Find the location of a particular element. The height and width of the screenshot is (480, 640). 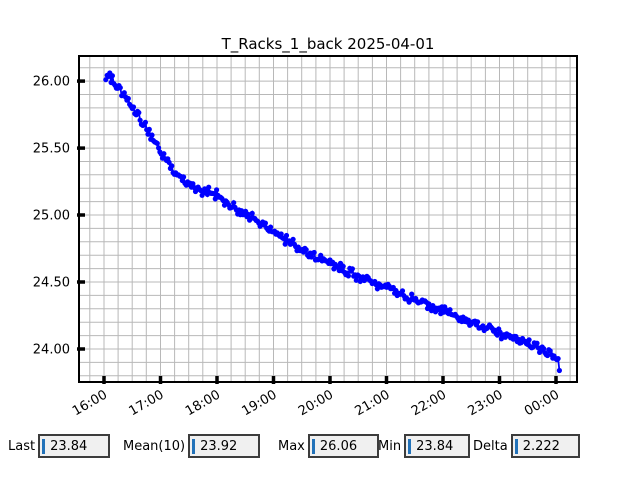

stat-last-entry: 23.84 is located at coordinates (74, 446).